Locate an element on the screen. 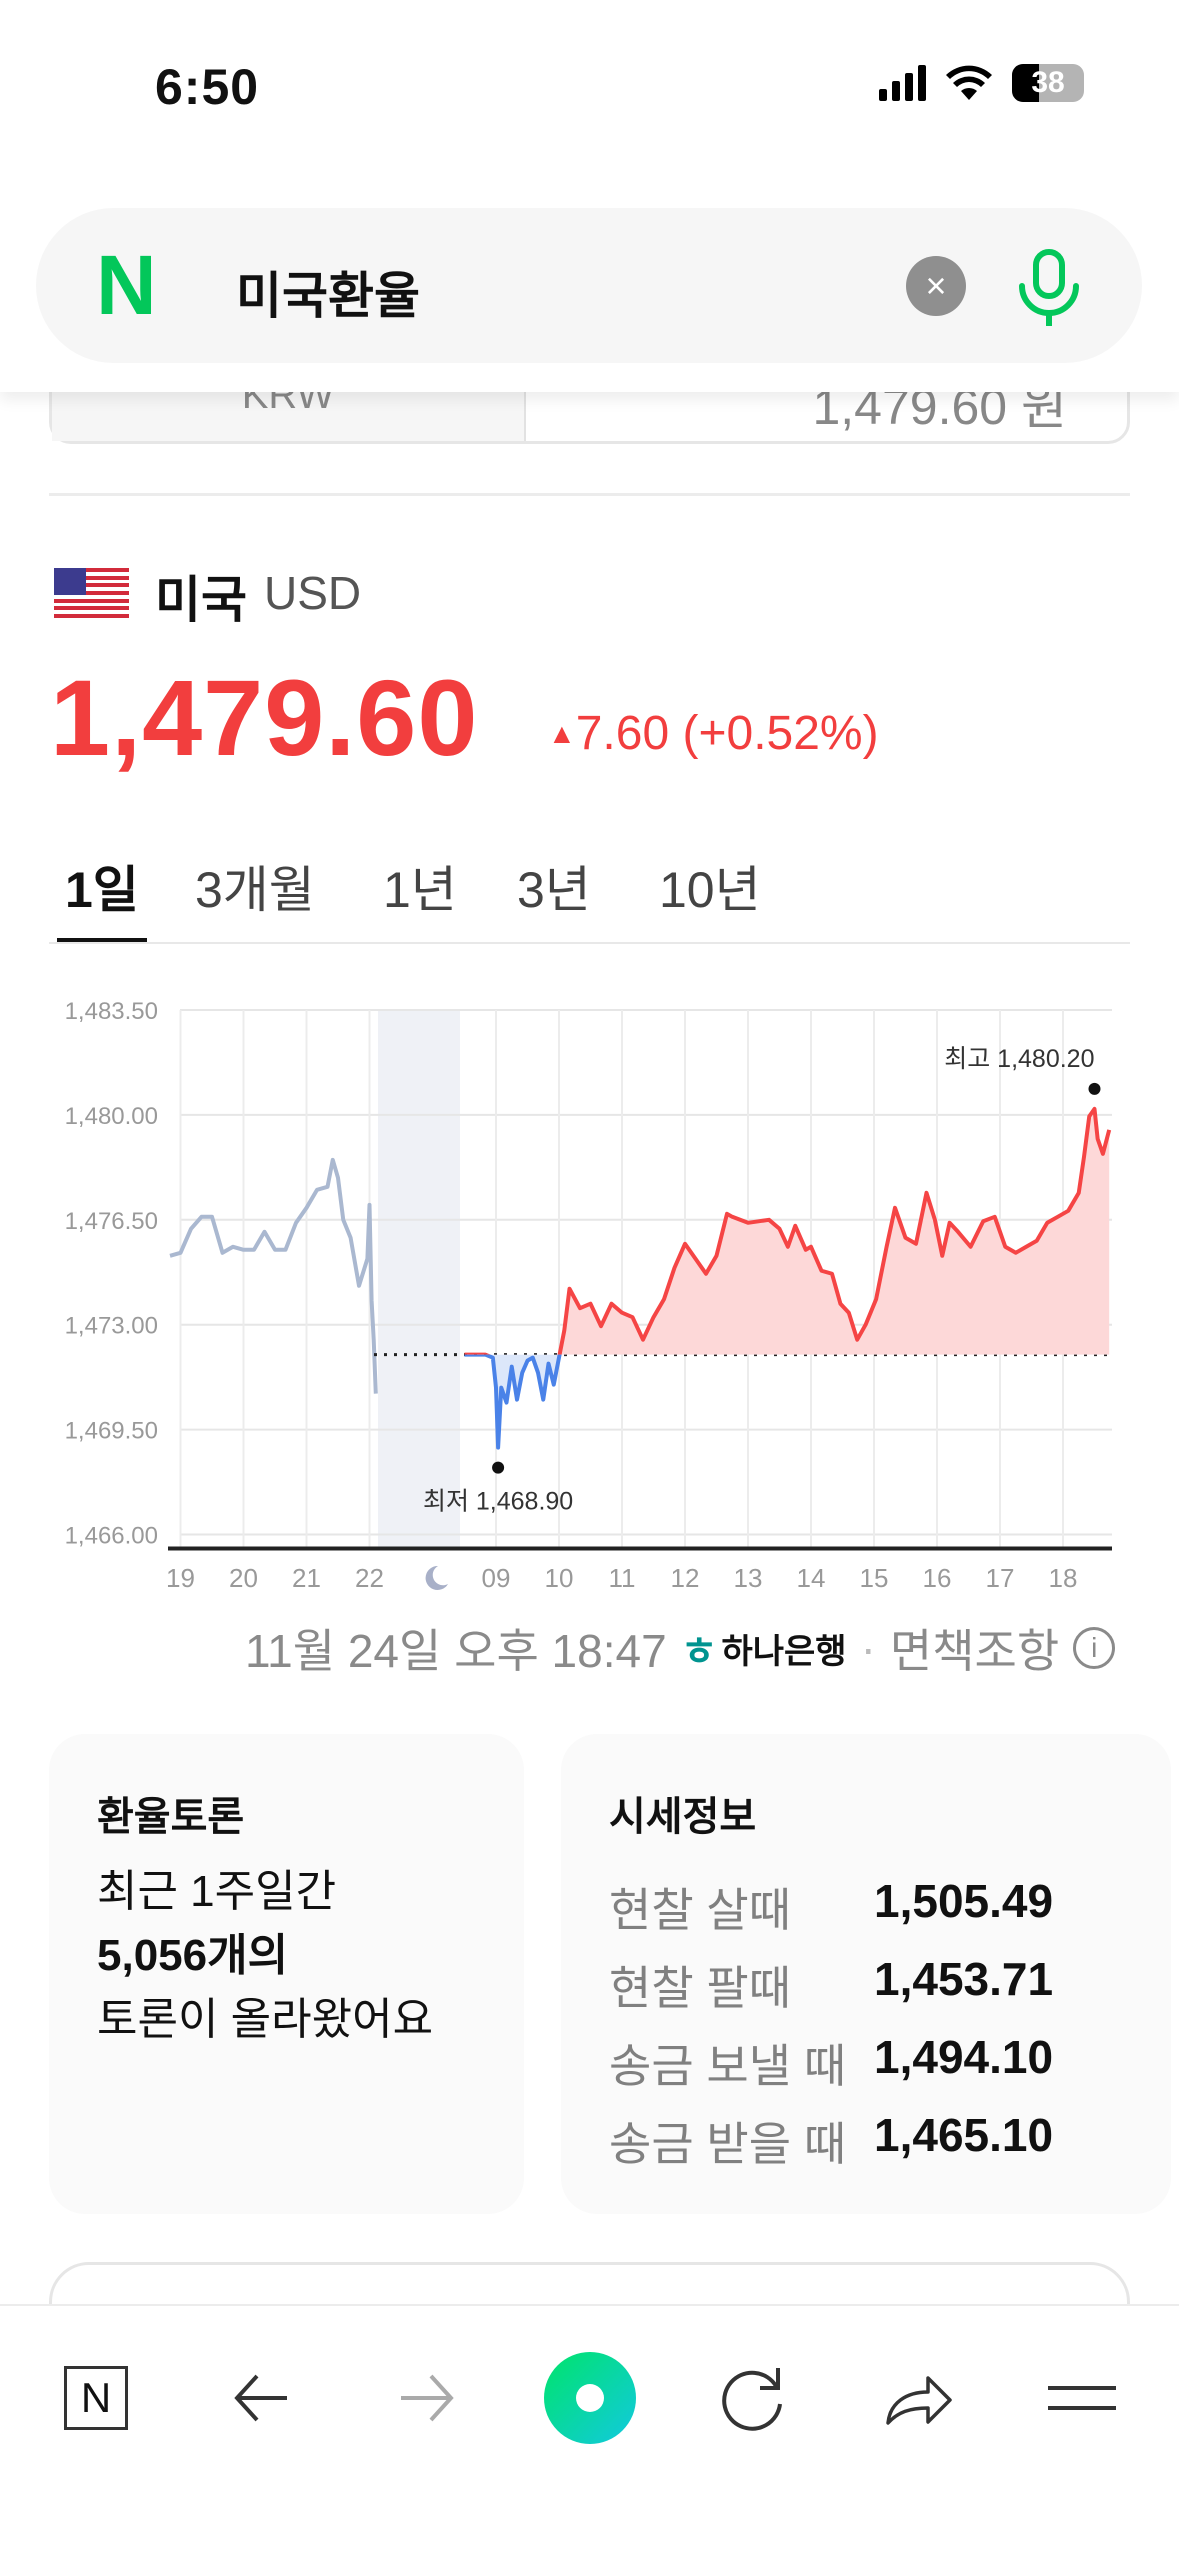 This screenshot has height=2556, width=1179. rate-label: 송금 보낼 때 is located at coordinates (728, 2066).